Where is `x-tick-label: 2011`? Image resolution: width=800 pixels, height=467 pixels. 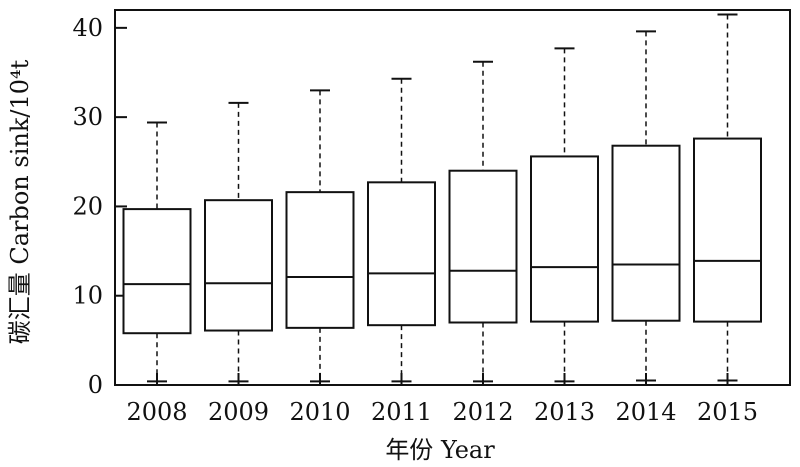
x-tick-label: 2011 is located at coordinates (401, 412).